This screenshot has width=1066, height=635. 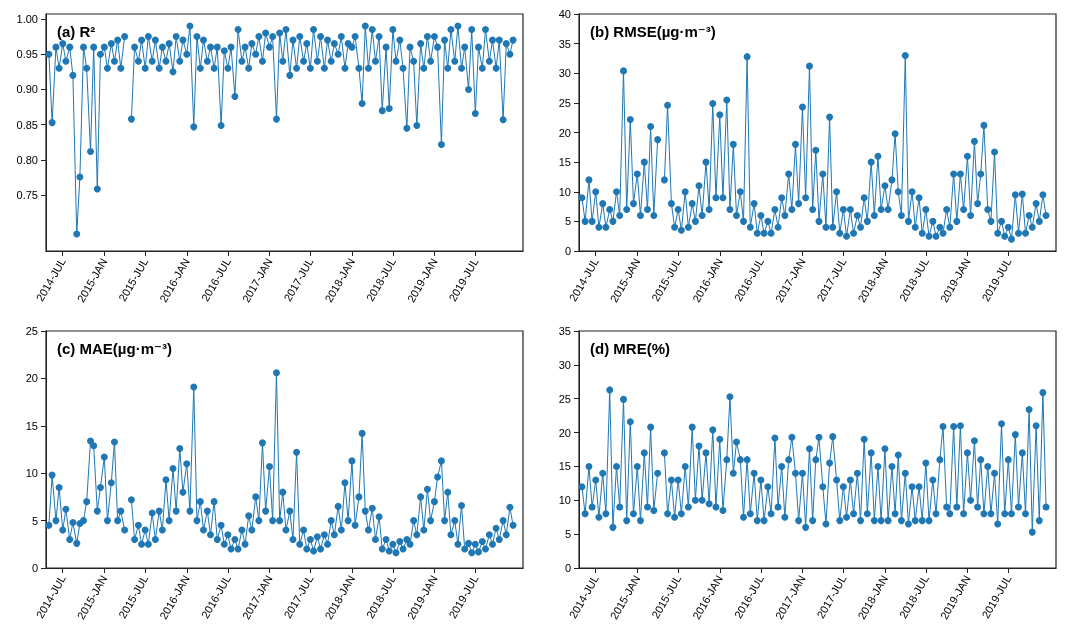 I want to click on y-tick-label: 0.80, so click(x=27, y=160).